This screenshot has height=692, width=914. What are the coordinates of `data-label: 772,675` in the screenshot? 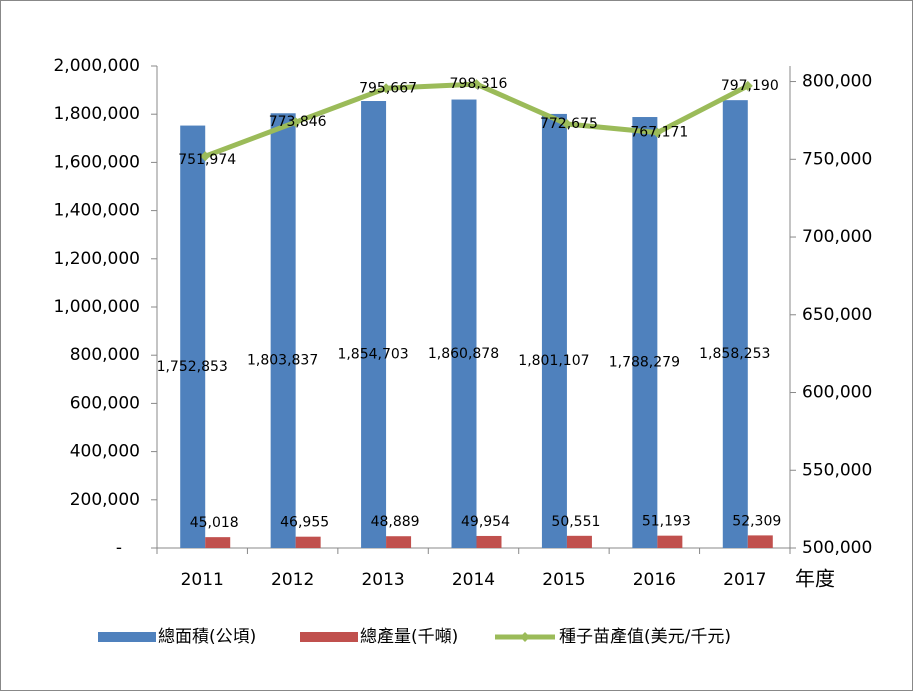 It's located at (569, 124).